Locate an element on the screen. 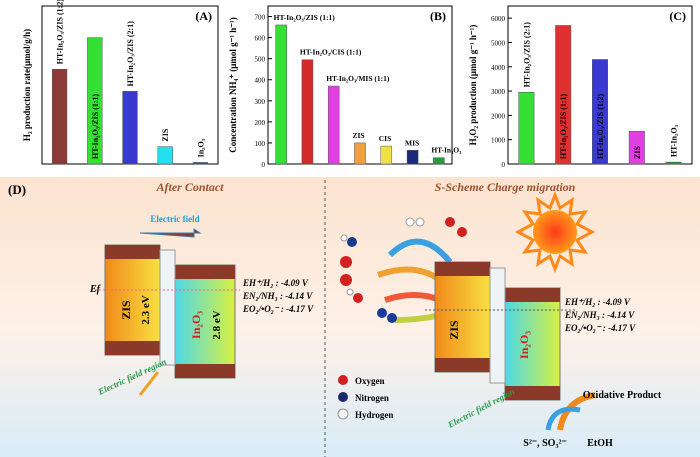 This screenshot has width=700, height=457. panel-label: (C) is located at coordinates (677, 16).